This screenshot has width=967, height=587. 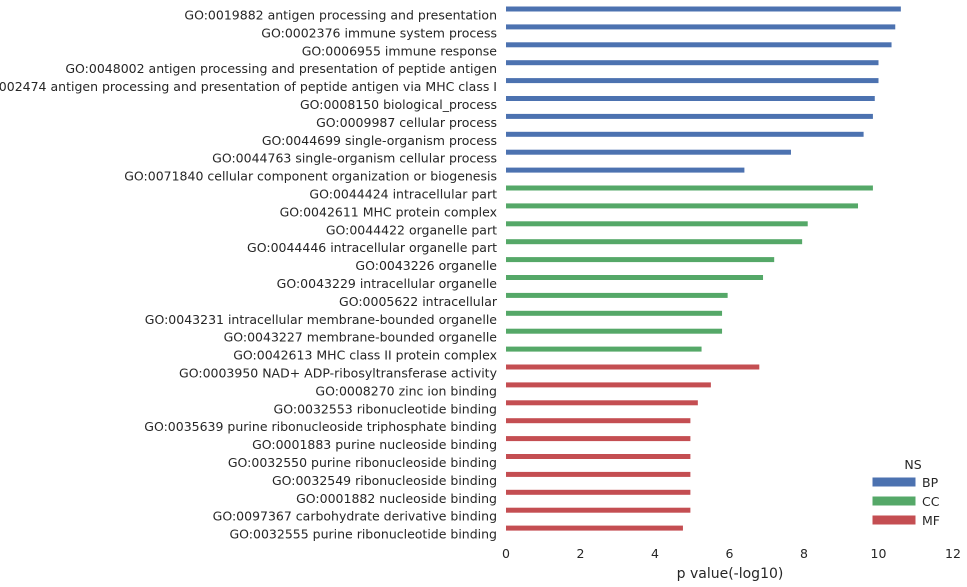 What do you see at coordinates (372, 247) in the screenshot?
I see `category-label: GO:0044446 intracellular organelle part` at bounding box center [372, 247].